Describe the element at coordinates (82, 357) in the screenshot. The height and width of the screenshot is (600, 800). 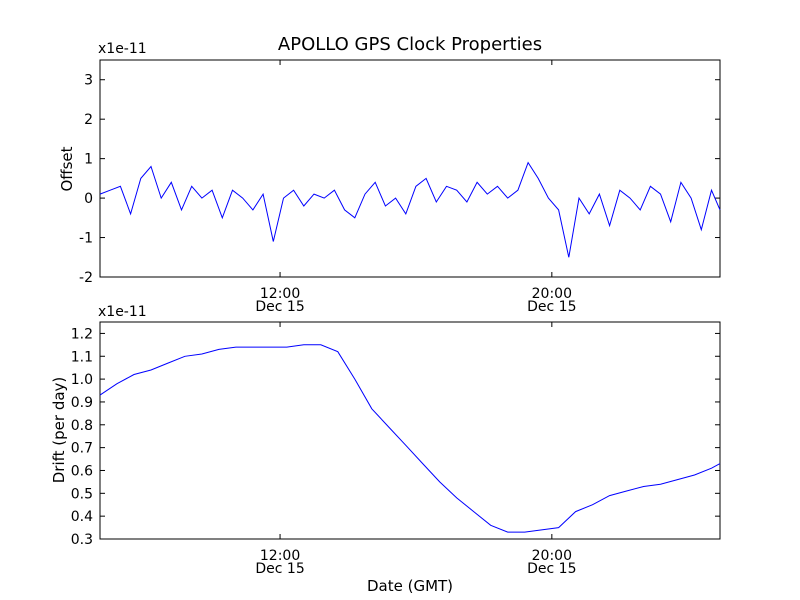
I see `drift-y-tick-label: 1.1` at that location.